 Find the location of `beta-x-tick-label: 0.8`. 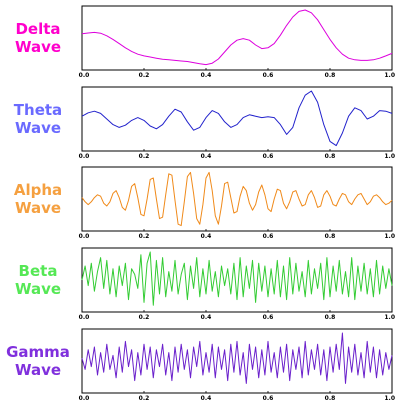

beta-x-tick-label: 0.8 is located at coordinates (330, 317).